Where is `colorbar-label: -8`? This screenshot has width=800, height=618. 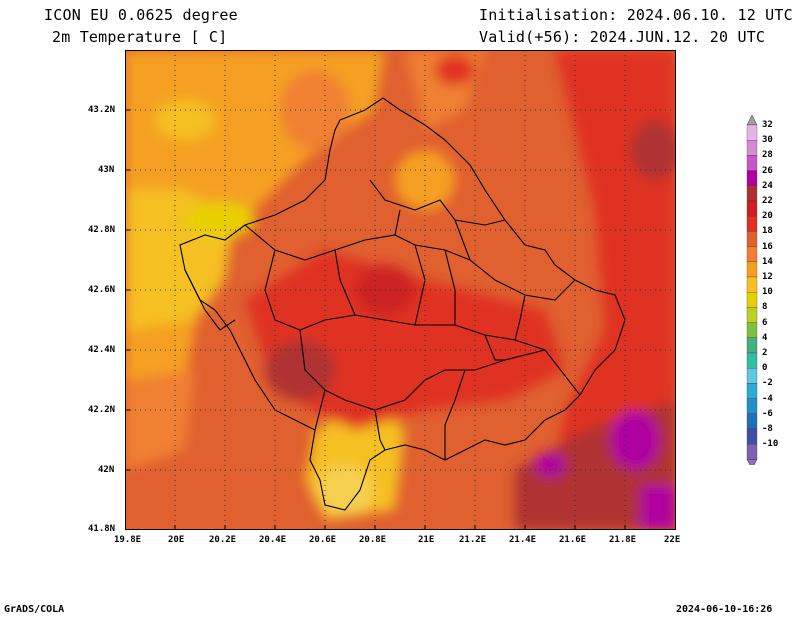 colorbar-label: -8 is located at coordinates (767, 429).